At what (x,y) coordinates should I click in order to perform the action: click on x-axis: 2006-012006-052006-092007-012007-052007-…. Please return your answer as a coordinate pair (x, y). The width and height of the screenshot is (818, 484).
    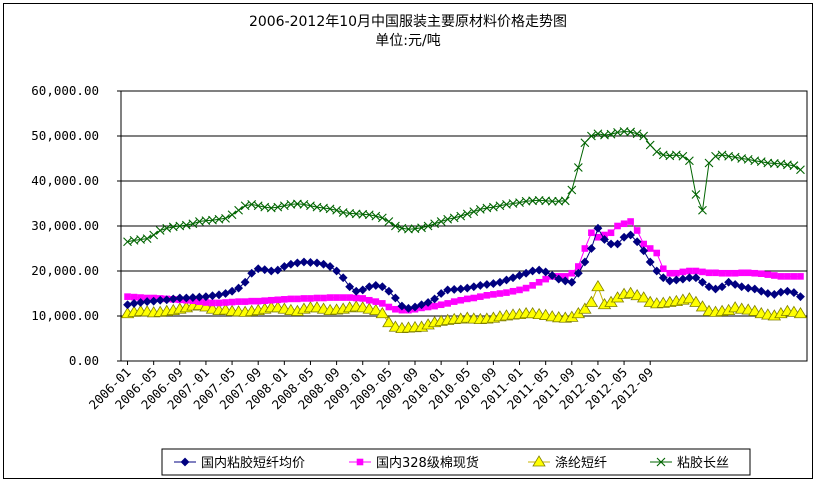
    Looking at the image, I should click on (371, 386).